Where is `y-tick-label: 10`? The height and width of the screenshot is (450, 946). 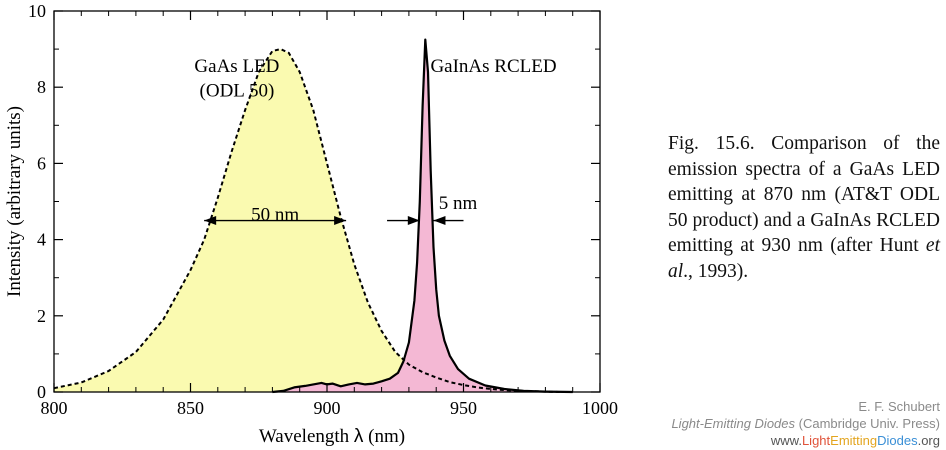
y-tick-label: 10 is located at coordinates (37, 11).